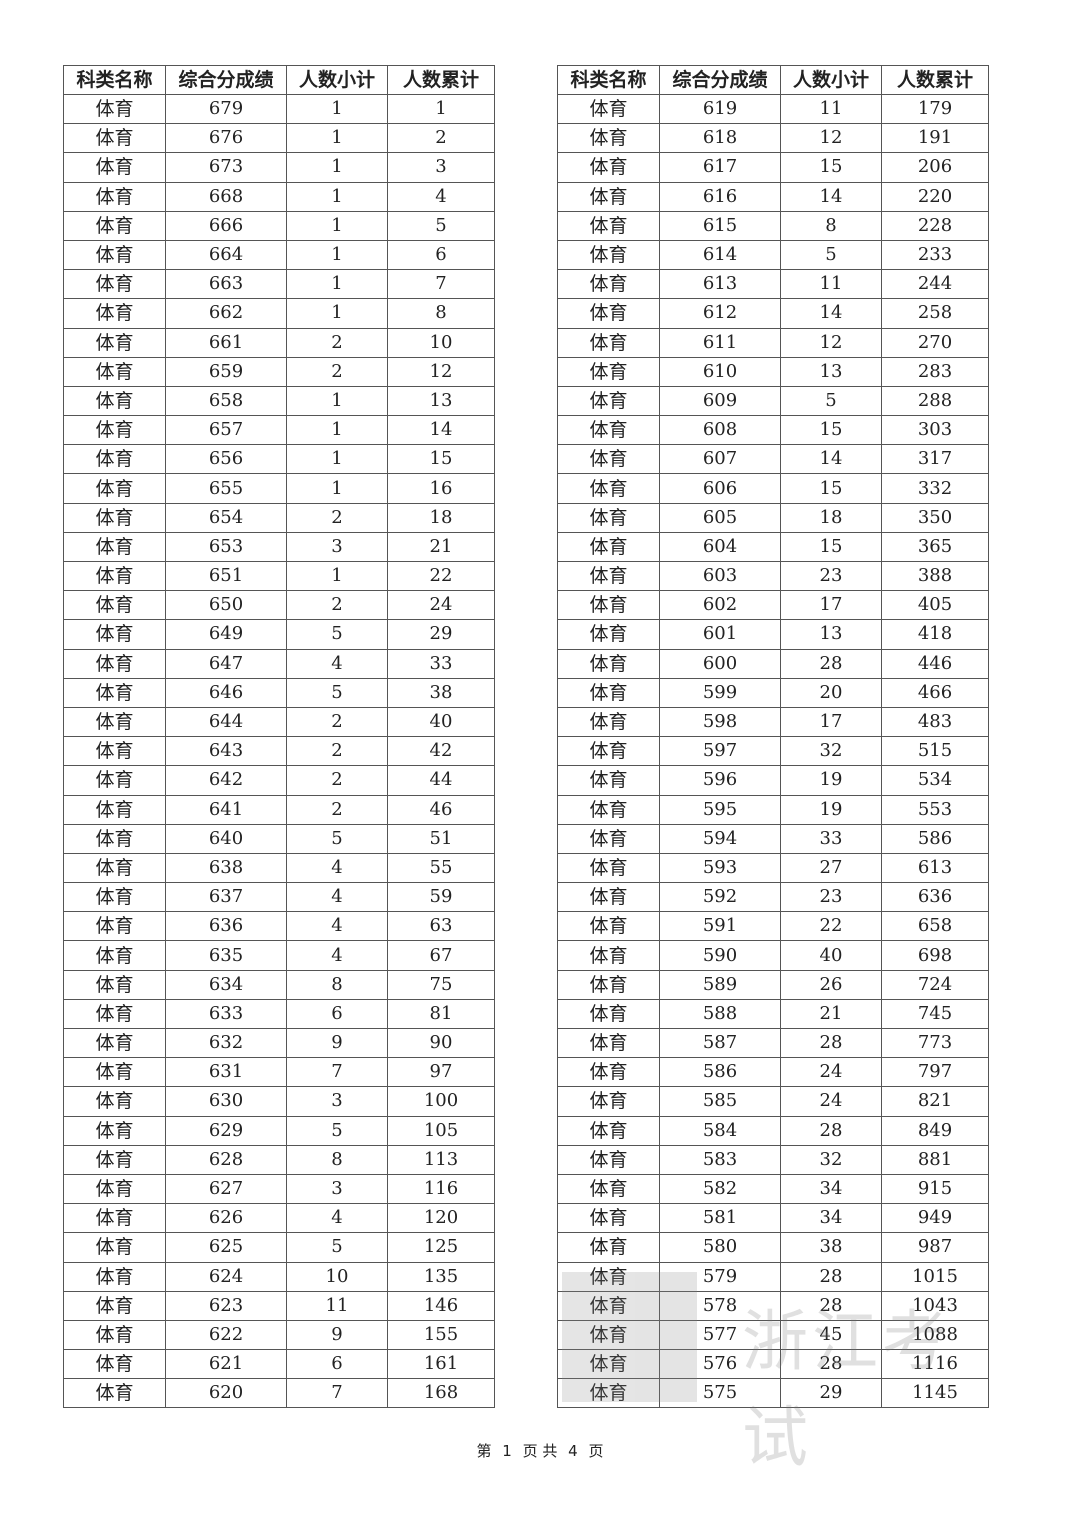 Image resolution: width=1080 pixels, height=1527 pixels. I want to click on cell-cumulative: 332, so click(935, 488).